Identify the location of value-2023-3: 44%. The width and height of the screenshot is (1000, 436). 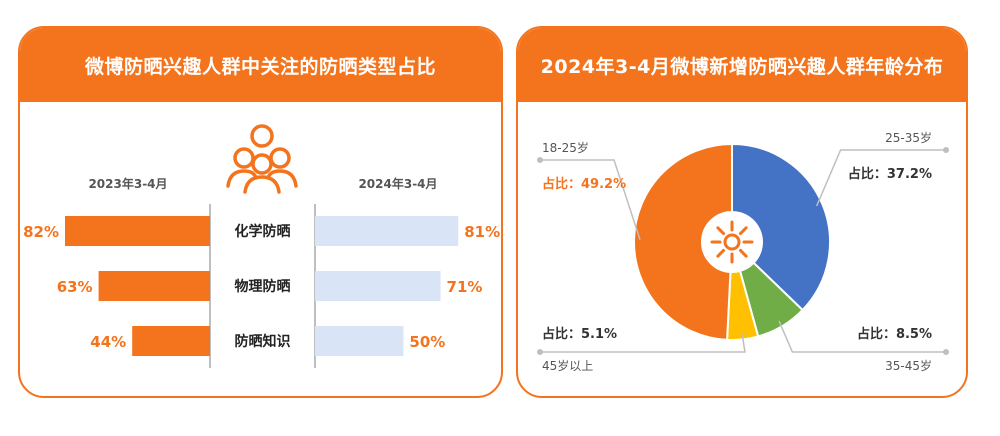
(108, 342).